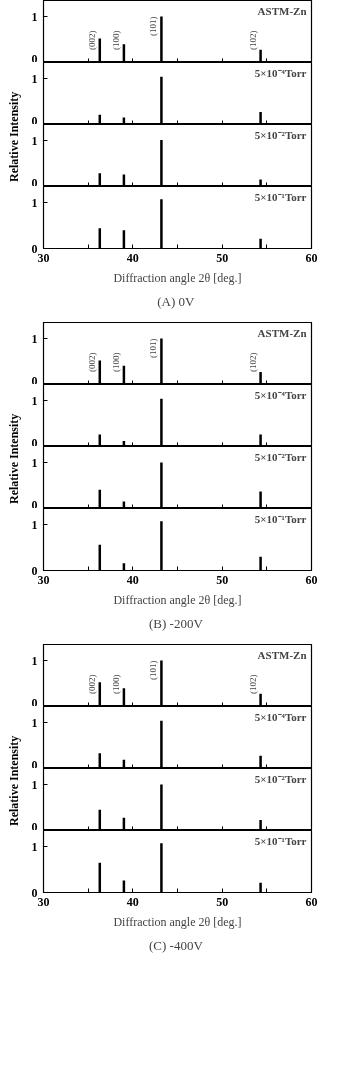  What do you see at coordinates (176, 623) in the screenshot?
I see `text: (B) -200V` at bounding box center [176, 623].